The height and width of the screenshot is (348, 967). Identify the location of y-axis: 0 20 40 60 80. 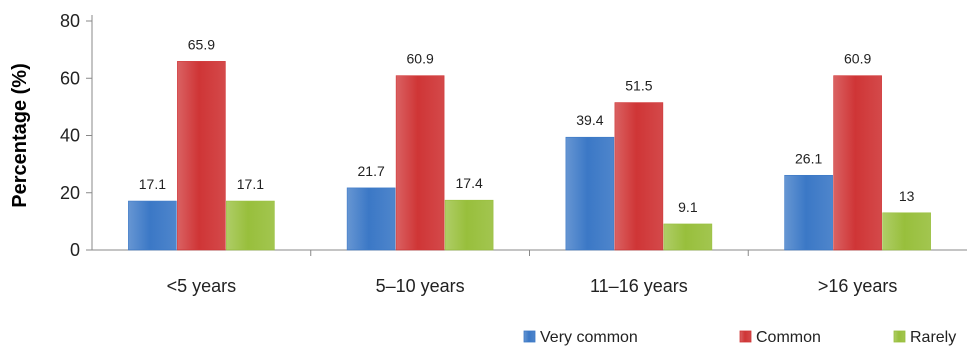
(76, 135).